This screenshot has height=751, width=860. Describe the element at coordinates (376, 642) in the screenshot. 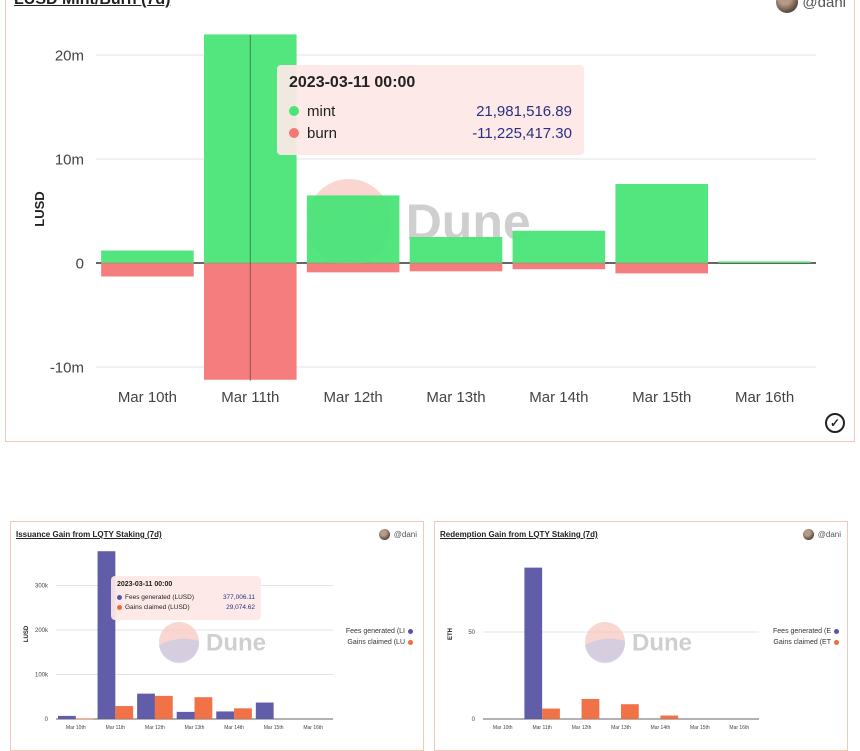

I see `legend-label: Gains claimed (LU` at that location.